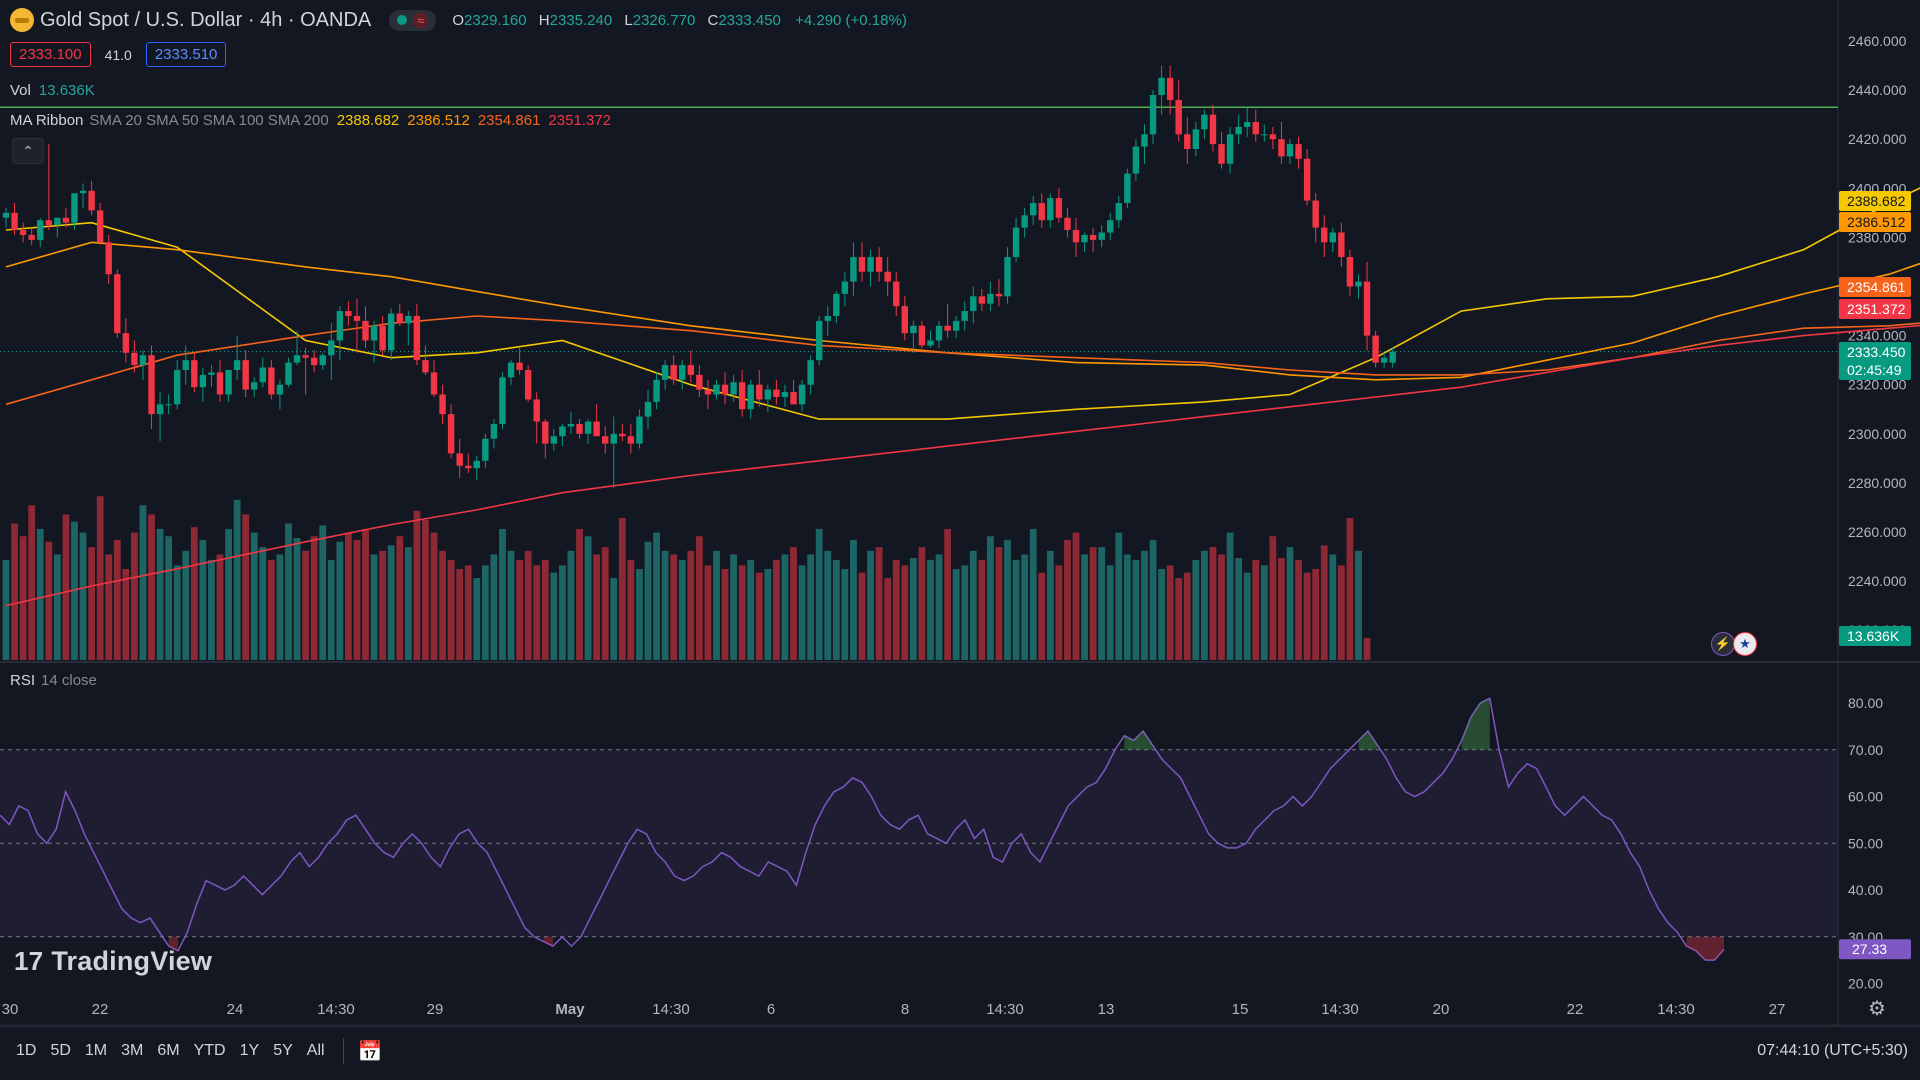 Image resolution: width=1920 pixels, height=1080 pixels. Describe the element at coordinates (1832, 1050) in the screenshot. I see `timezone-clock: 07:44:10 (UTC+5:30)` at that location.